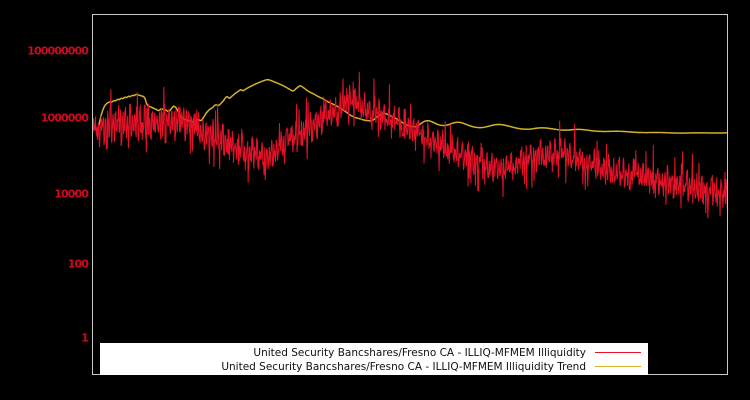 The width and height of the screenshot is (750, 400). I want to click on y-axis: 100000000 1000000 10000 100 1, so click(44, 194).